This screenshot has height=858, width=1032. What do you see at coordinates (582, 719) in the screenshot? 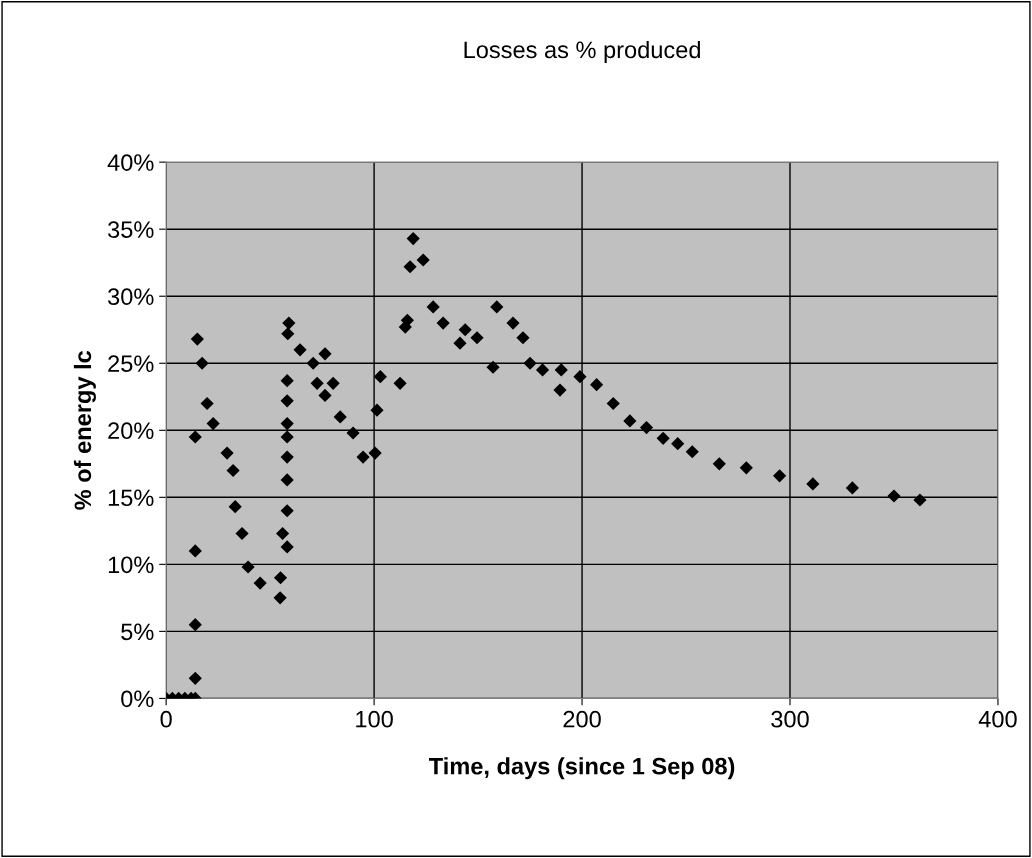
I see `x-tick-label: 200` at bounding box center [582, 719].